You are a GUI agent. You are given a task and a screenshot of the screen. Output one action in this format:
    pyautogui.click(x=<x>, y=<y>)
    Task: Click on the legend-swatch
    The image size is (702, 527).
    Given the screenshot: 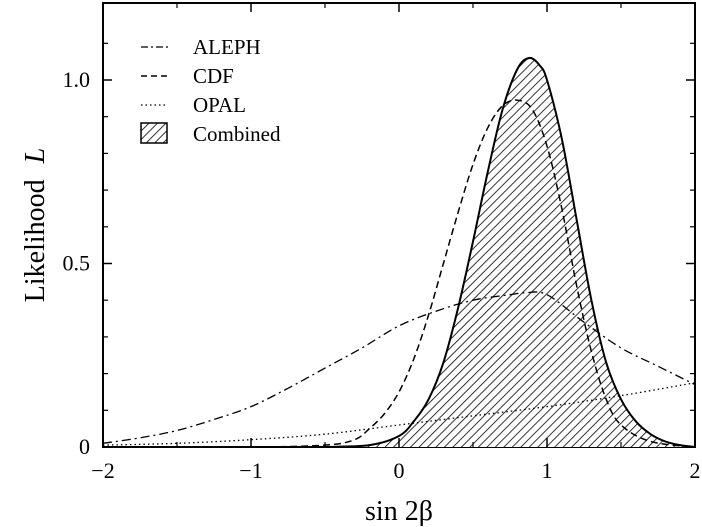 What is the action you would take?
    pyautogui.click(x=154, y=133)
    